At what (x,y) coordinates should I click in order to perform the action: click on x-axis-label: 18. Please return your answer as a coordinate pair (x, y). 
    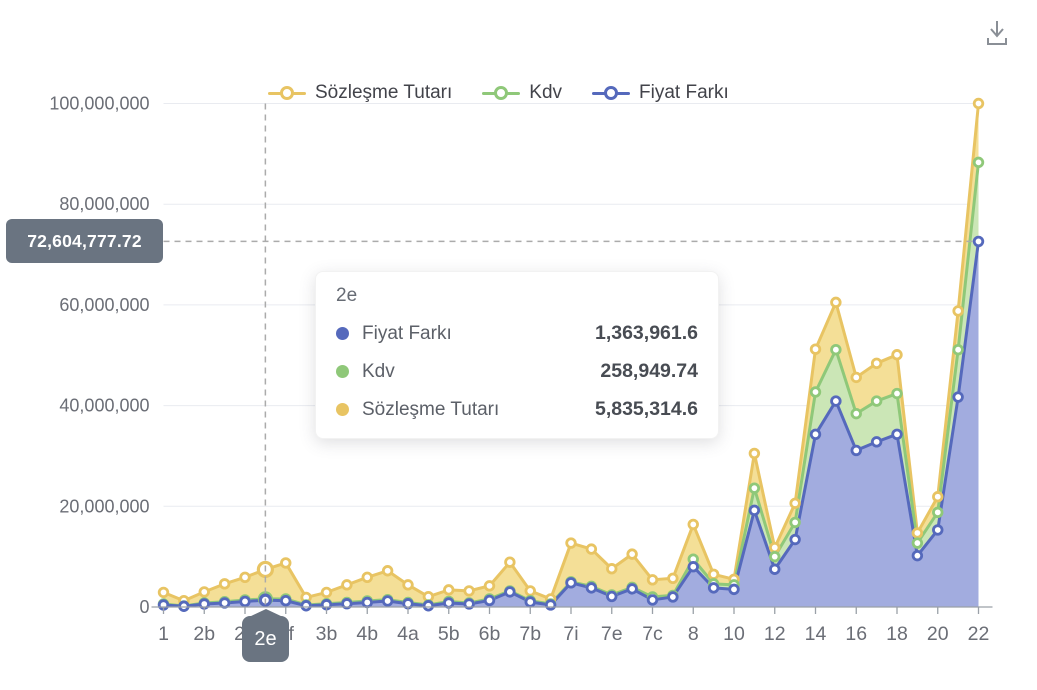
    Looking at the image, I should click on (897, 634).